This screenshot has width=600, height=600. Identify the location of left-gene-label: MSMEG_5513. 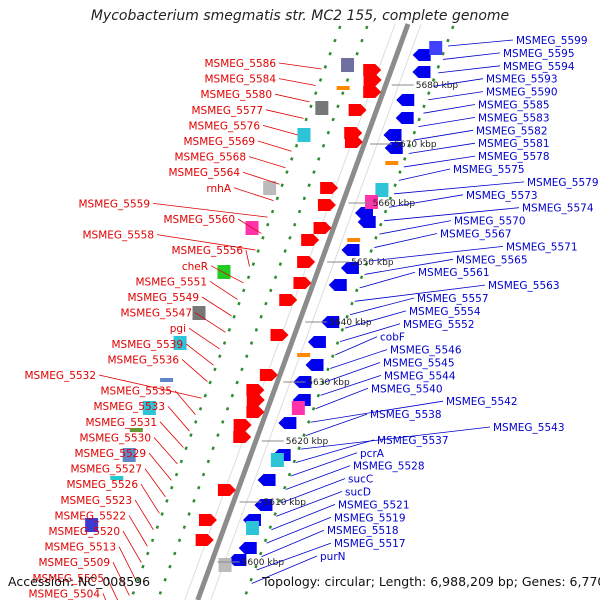
(80, 548).